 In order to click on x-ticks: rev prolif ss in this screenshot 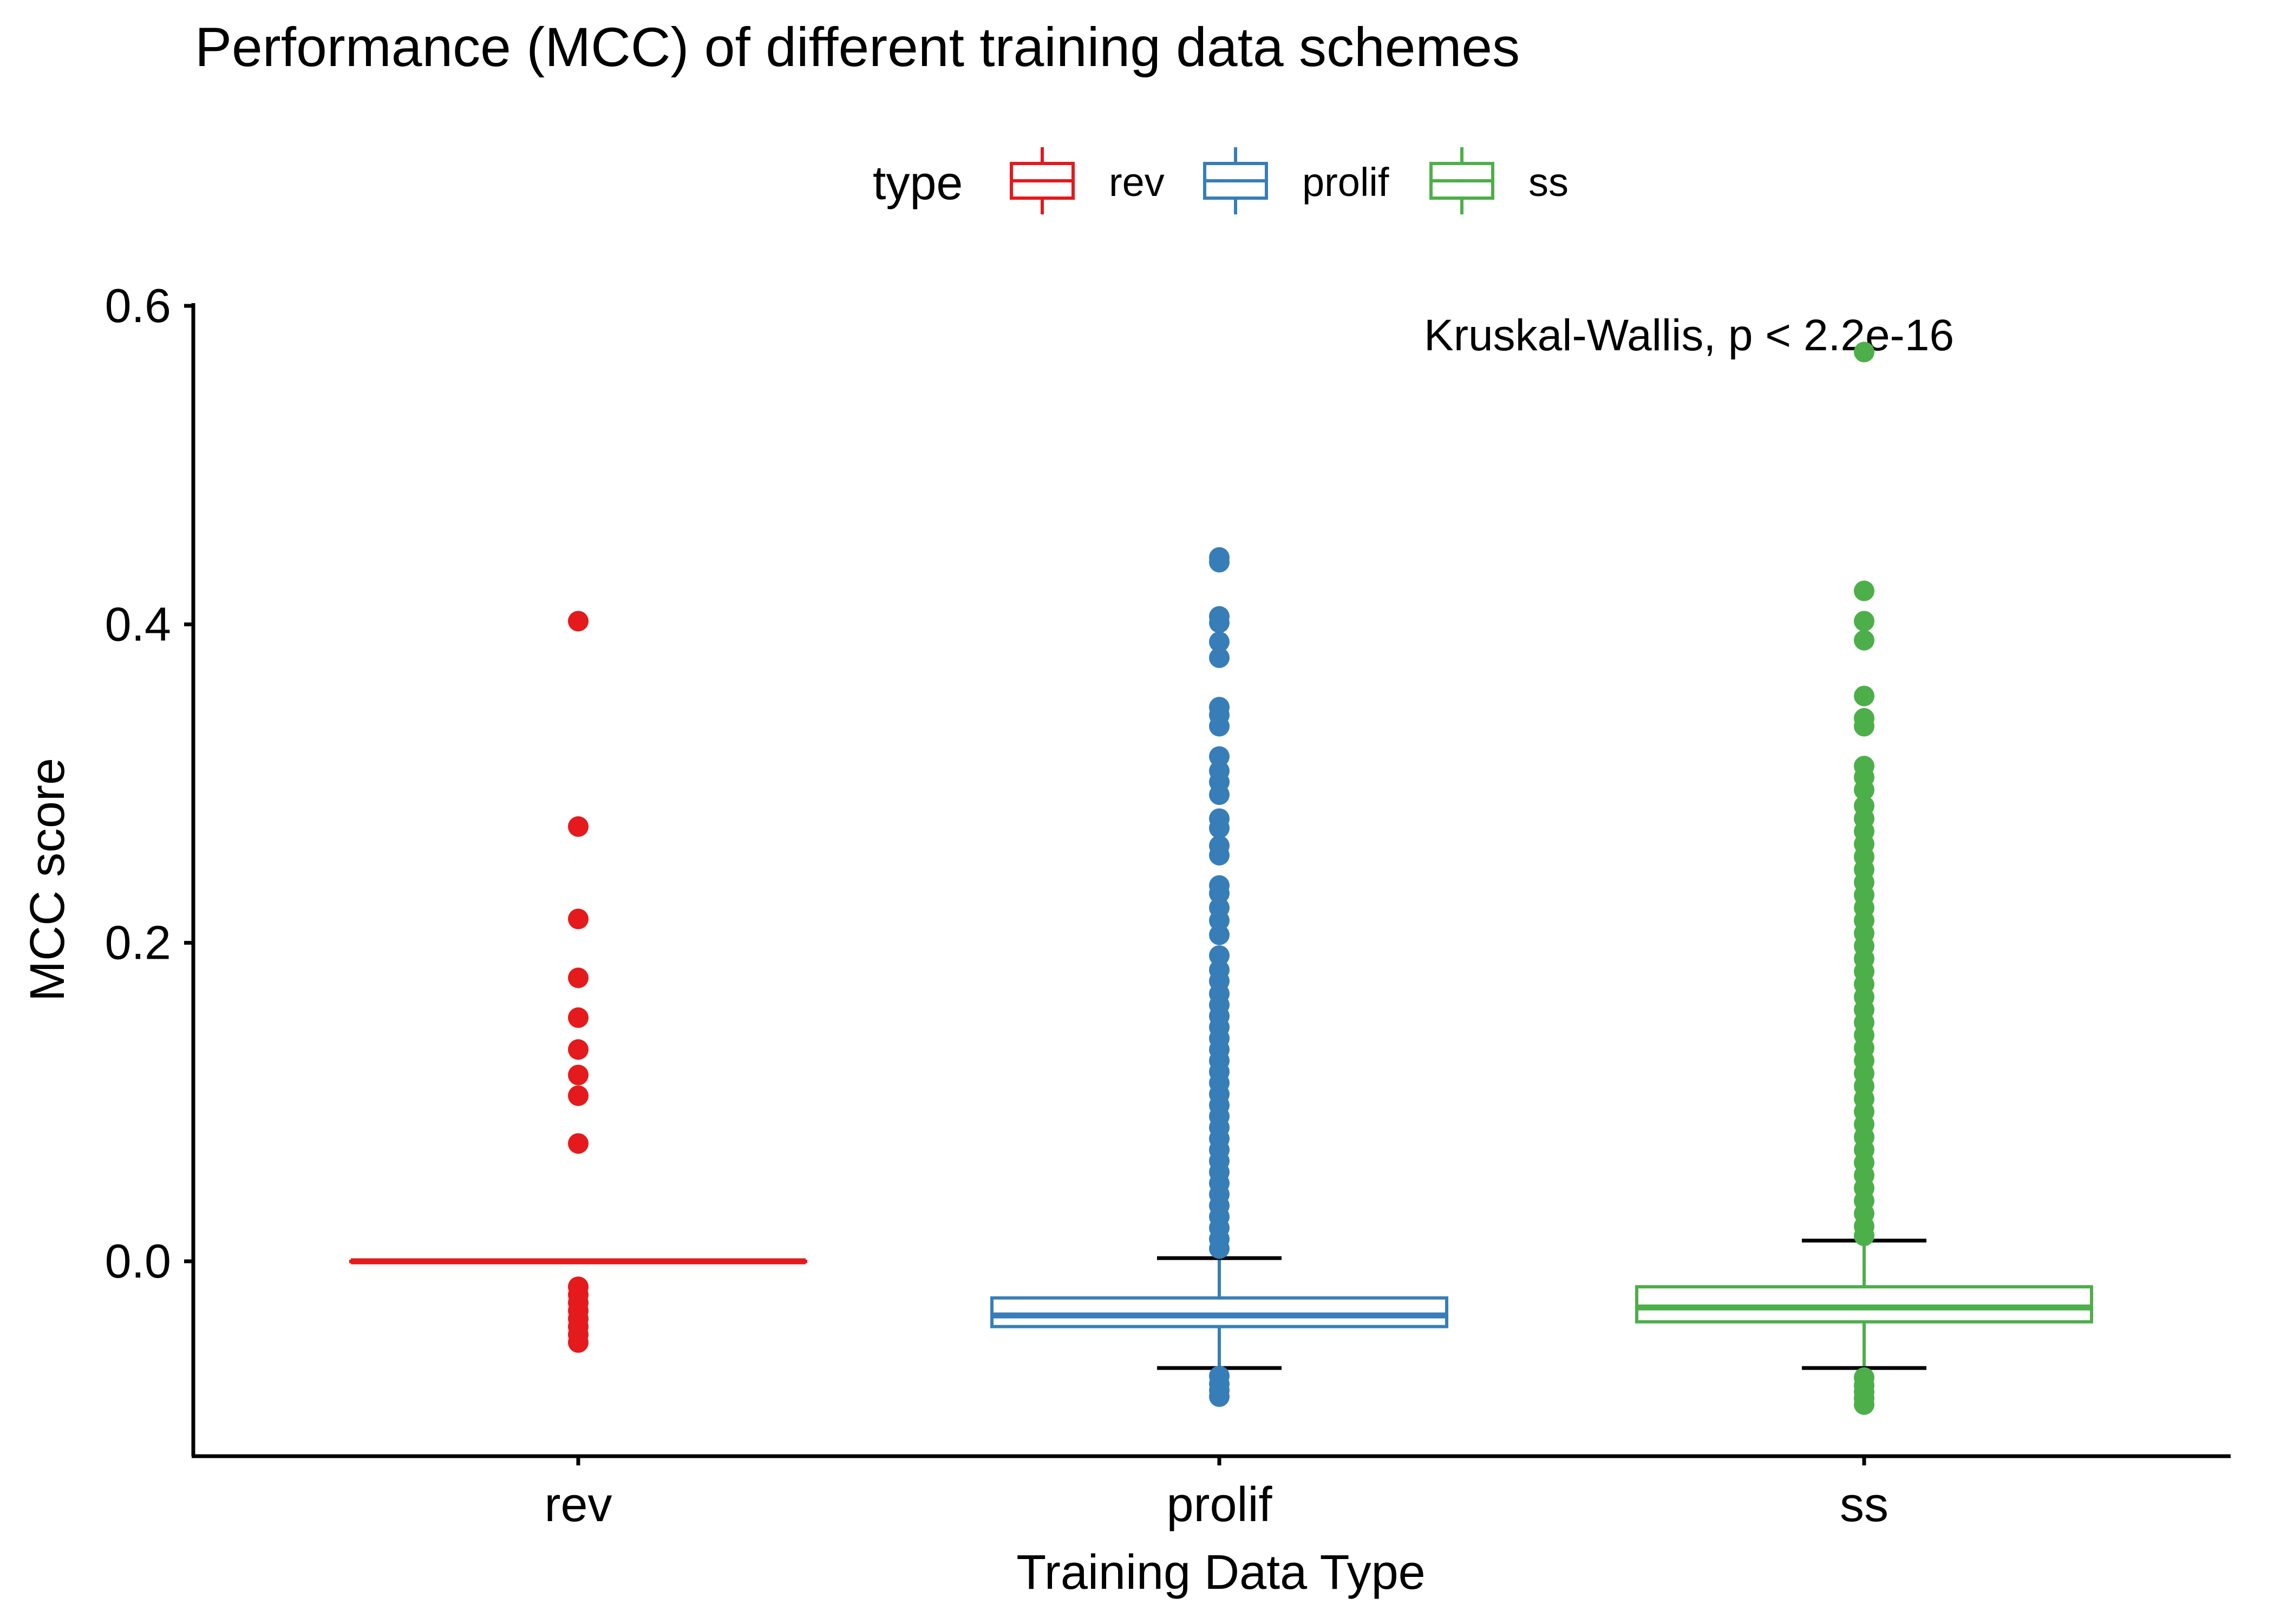, I will do `click(1216, 1494)`.